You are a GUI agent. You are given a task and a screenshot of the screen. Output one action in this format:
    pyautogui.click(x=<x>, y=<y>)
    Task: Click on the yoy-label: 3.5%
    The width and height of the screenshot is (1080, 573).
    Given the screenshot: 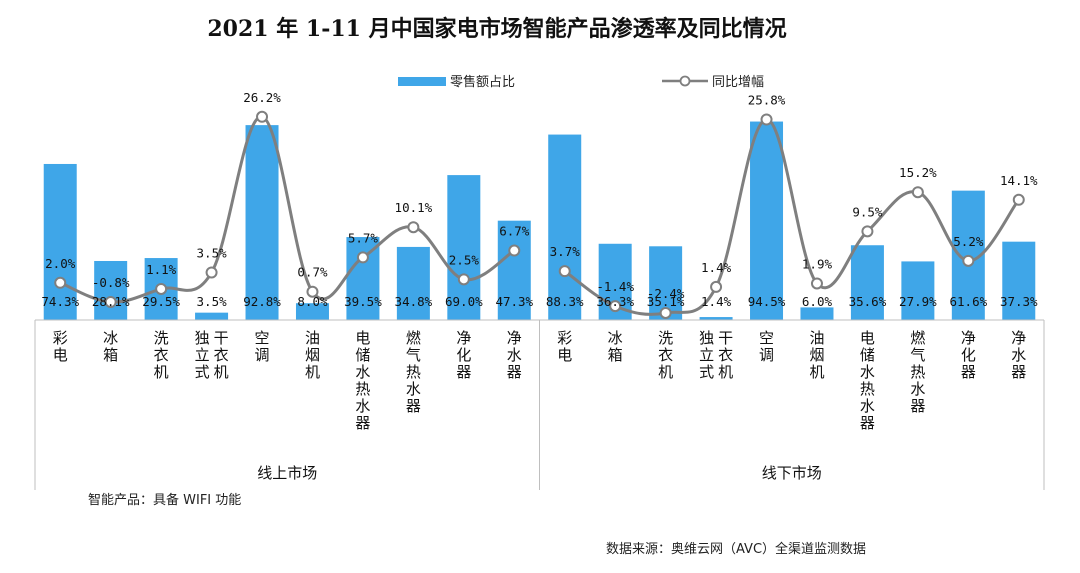 What is the action you would take?
    pyautogui.click(x=212, y=252)
    